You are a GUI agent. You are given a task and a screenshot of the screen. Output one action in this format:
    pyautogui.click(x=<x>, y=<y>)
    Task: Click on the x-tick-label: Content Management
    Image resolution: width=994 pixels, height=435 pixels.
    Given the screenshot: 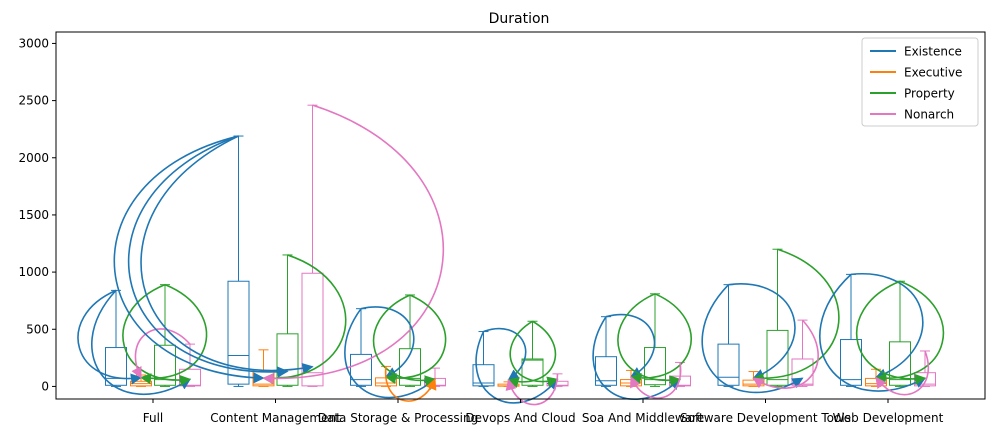 What is the action you would take?
    pyautogui.click(x=275, y=418)
    